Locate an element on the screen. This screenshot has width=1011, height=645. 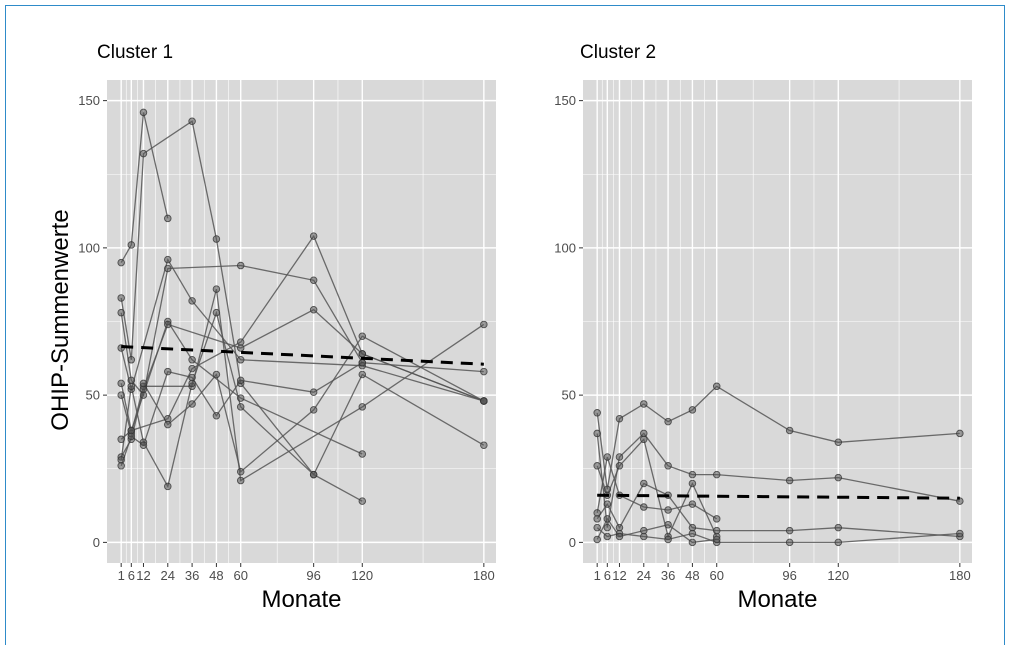
y-tick-label: 0 is located at coordinates (96, 542).